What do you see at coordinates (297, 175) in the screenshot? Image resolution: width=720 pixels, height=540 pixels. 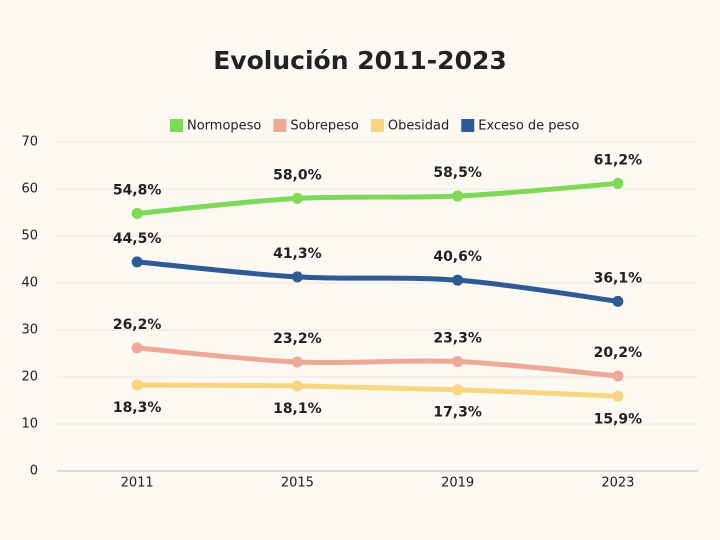 I see `data-label: 58,0%` at bounding box center [297, 175].